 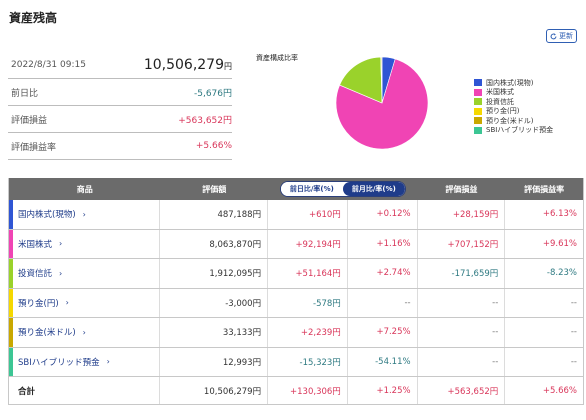 I want to click on legend-item: 預り金(米ドル), so click(x=513, y=121).